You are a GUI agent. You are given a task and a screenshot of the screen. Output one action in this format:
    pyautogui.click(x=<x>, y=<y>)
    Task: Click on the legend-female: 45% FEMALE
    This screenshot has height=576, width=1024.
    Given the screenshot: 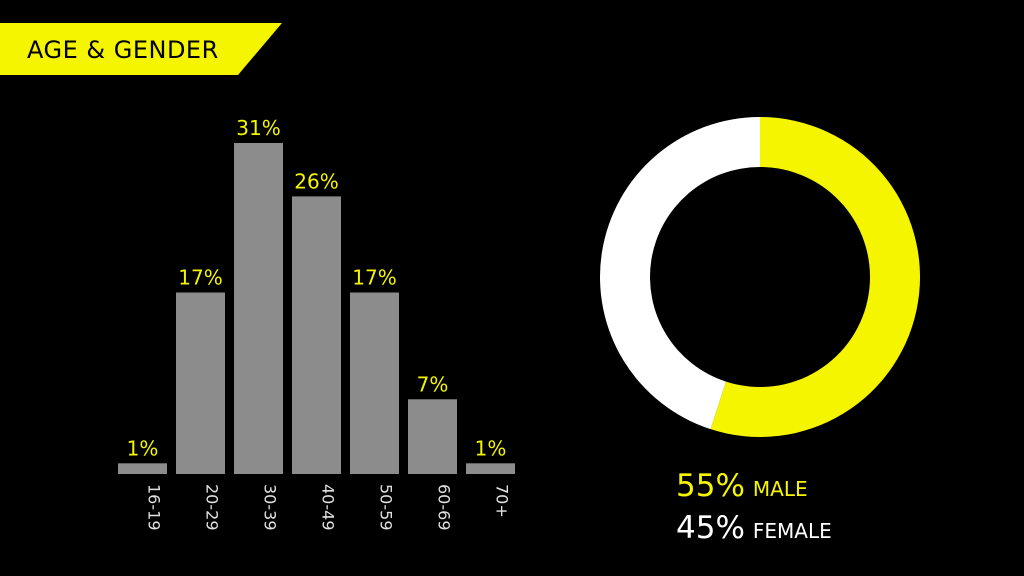 What is the action you would take?
    pyautogui.click(x=754, y=528)
    